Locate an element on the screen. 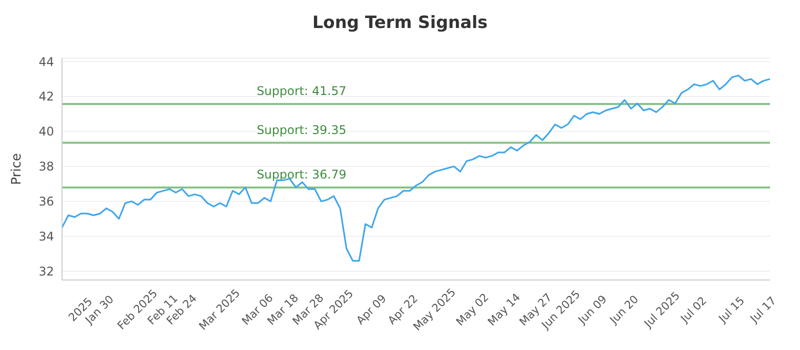  ref-line-label: Support: 36.79 is located at coordinates (301, 175).